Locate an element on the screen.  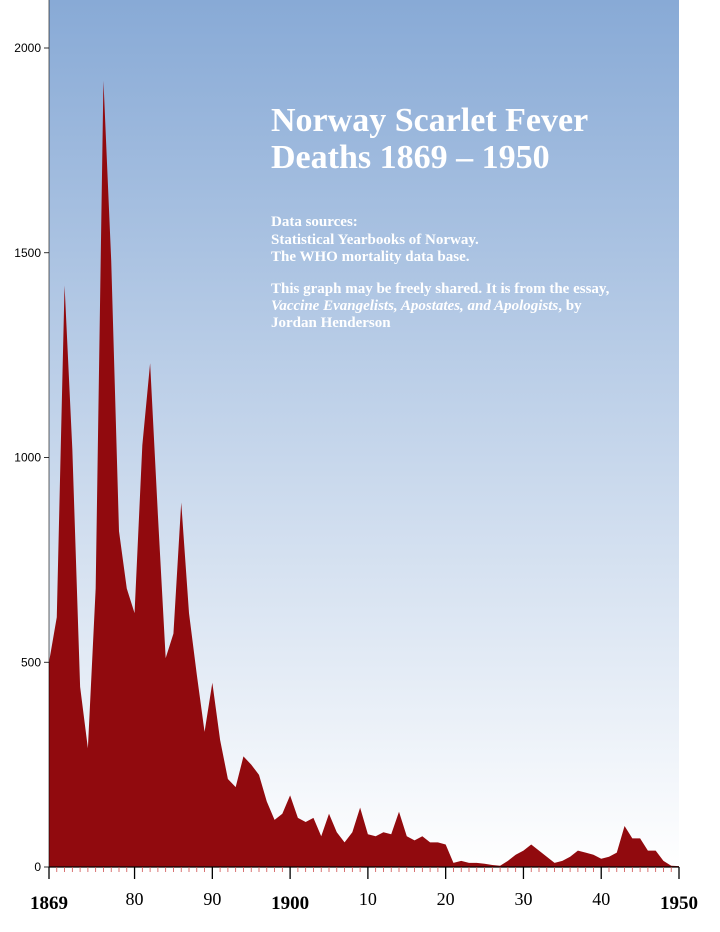
source-1: Statistical Yearbooks of Norway. is located at coordinates (375, 240).